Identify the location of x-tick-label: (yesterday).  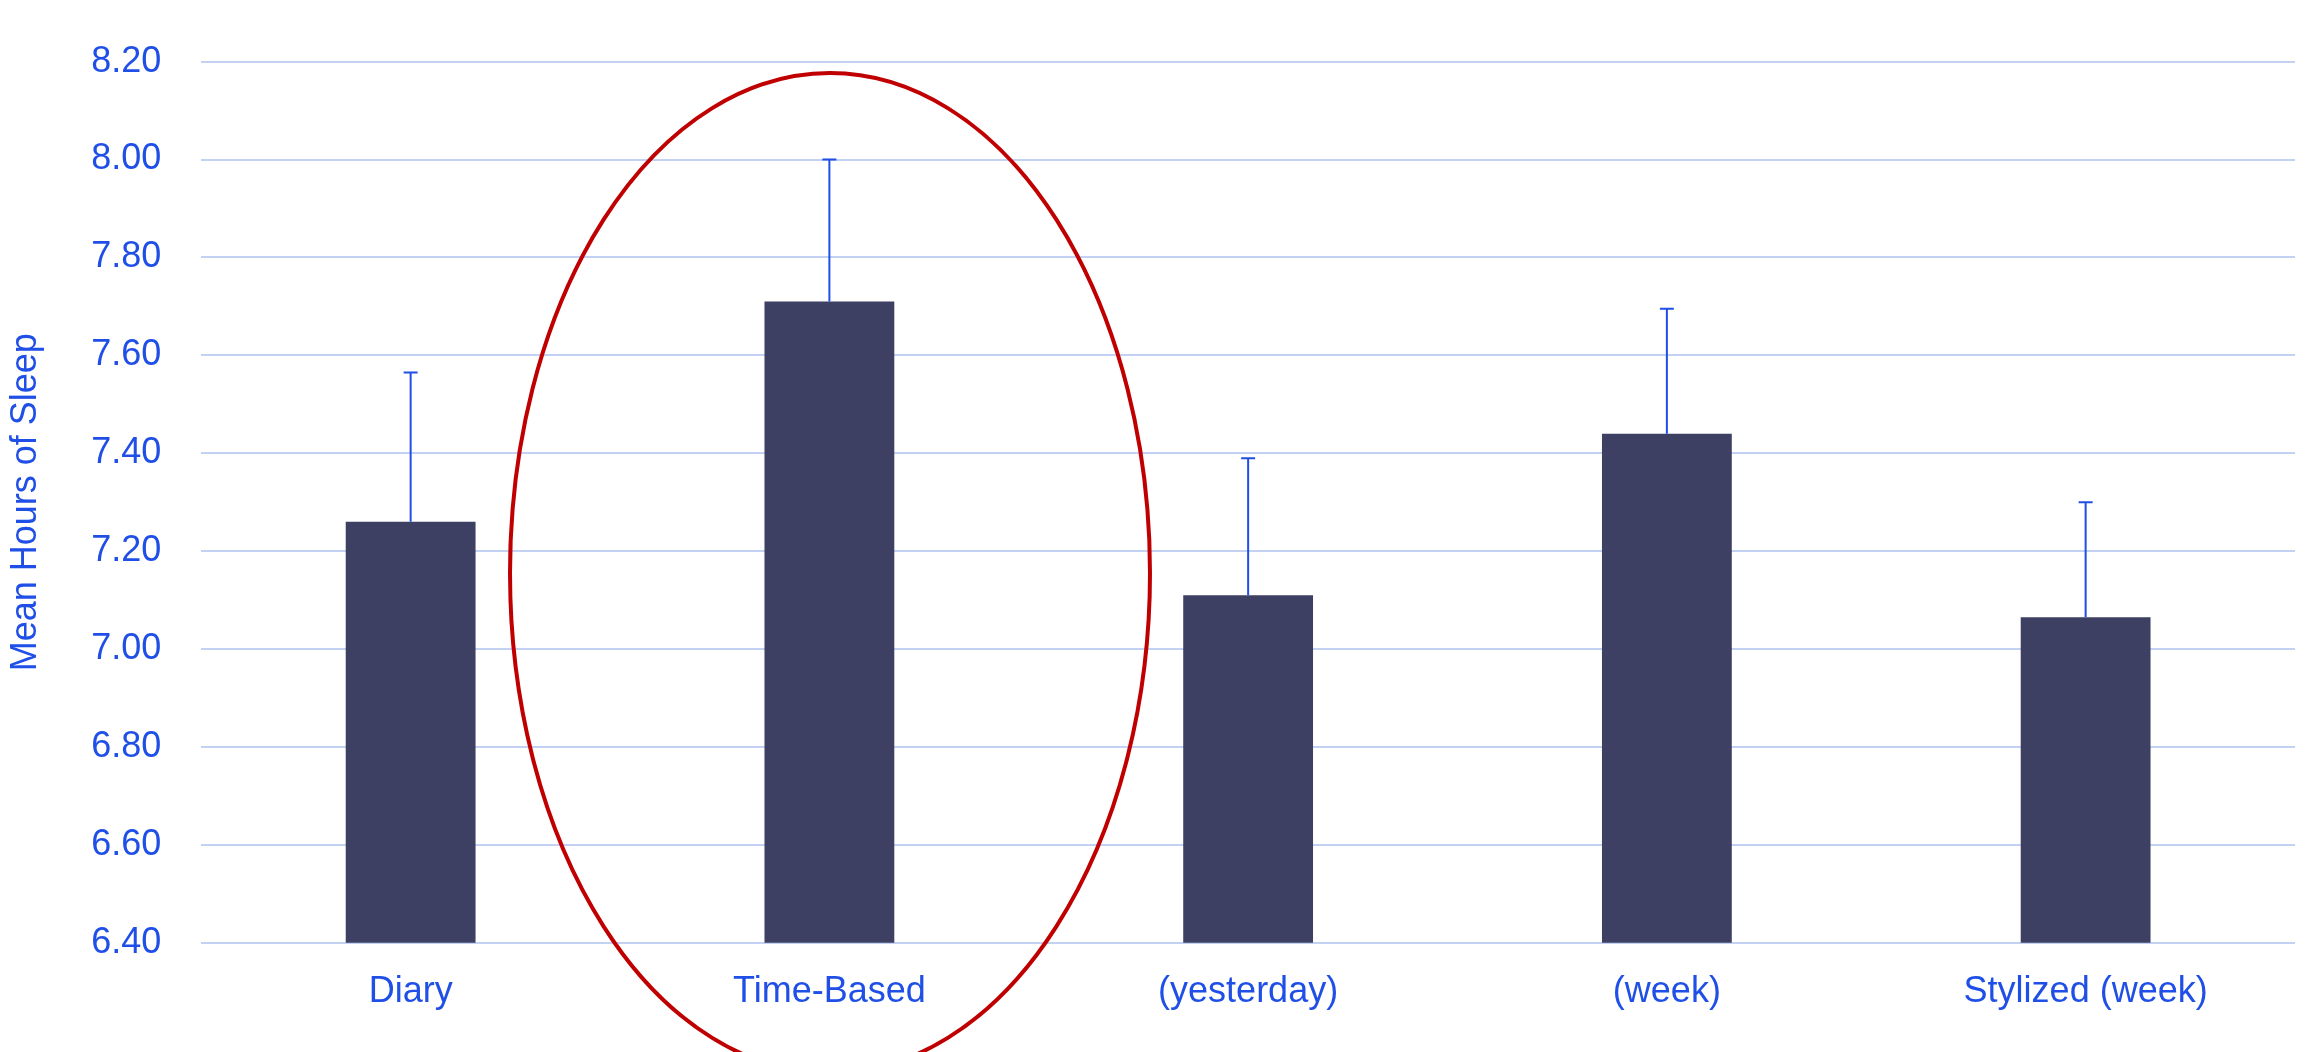
(1248, 990).